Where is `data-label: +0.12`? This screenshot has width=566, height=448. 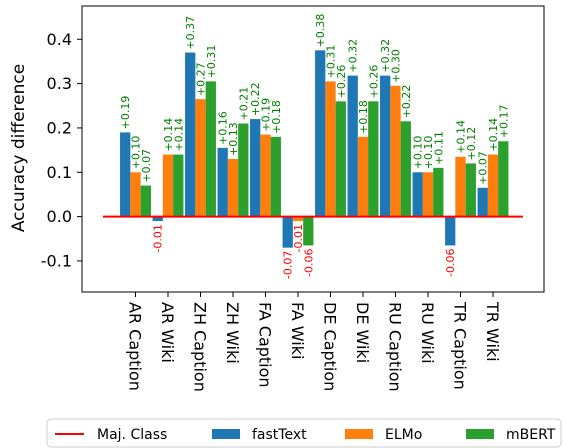 data-label: +0.12 is located at coordinates (471, 144).